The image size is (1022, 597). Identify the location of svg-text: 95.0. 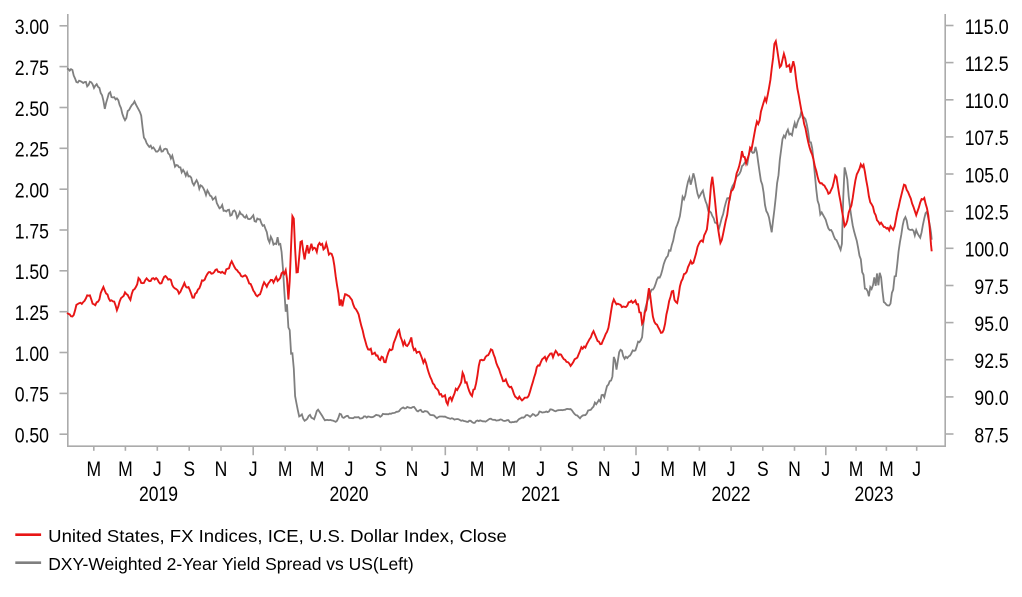
(991, 324).